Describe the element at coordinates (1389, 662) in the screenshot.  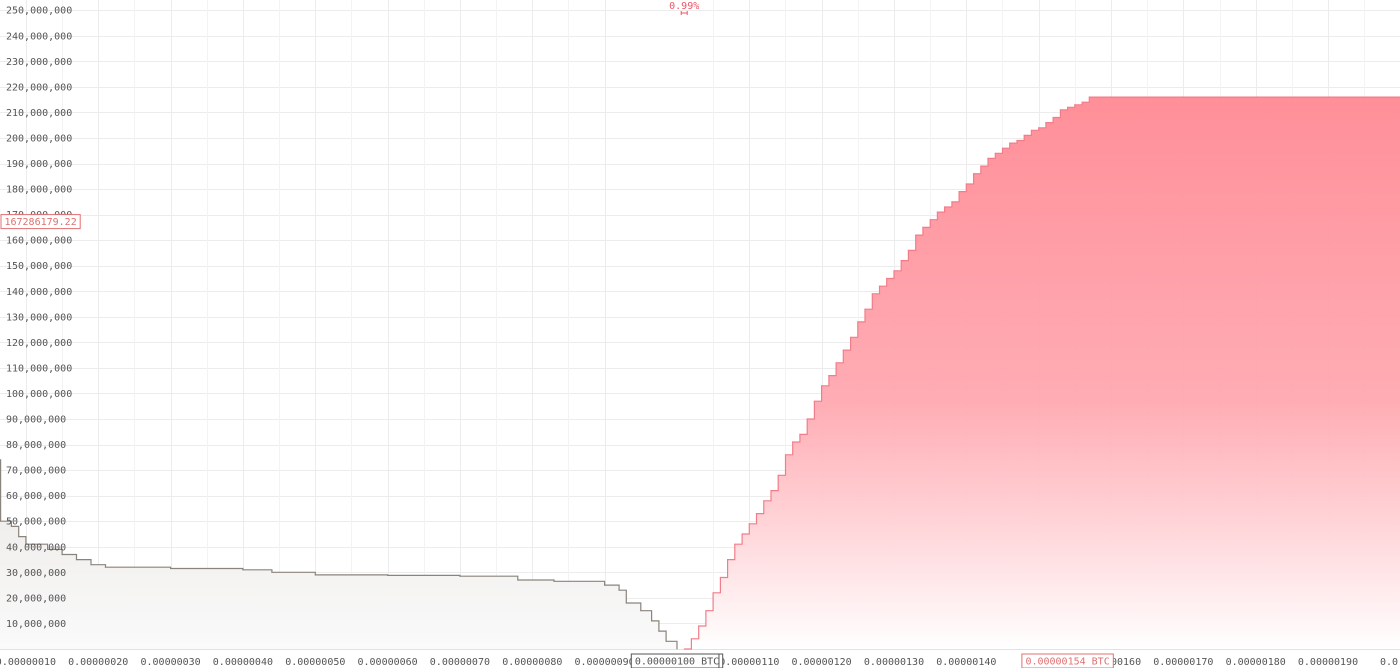
I see `x-tick-label-18: 0.0` at that location.